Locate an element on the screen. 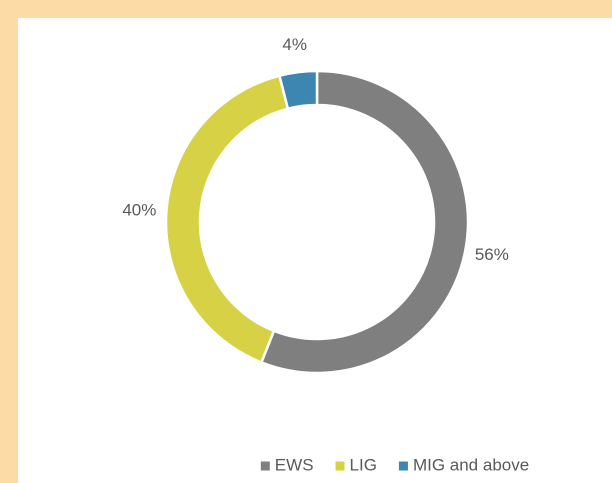 Image resolution: width=612 pixels, height=483 pixels. legend-label: LIG is located at coordinates (363, 464).